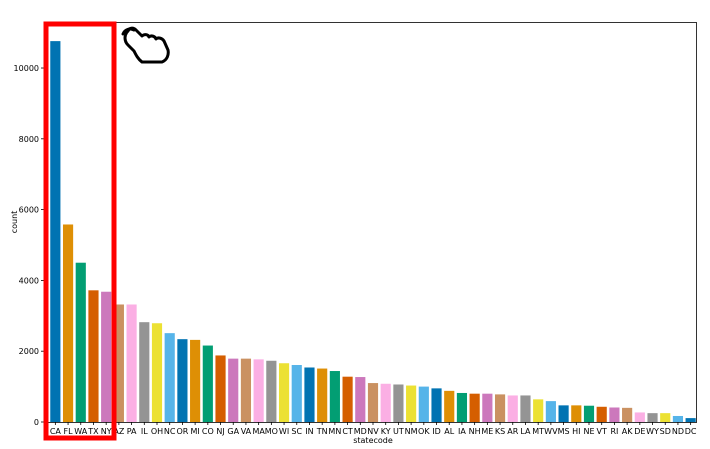 The image size is (710, 449). What do you see at coordinates (144, 431) in the screenshot?
I see `x-tick-label: IL` at bounding box center [144, 431].